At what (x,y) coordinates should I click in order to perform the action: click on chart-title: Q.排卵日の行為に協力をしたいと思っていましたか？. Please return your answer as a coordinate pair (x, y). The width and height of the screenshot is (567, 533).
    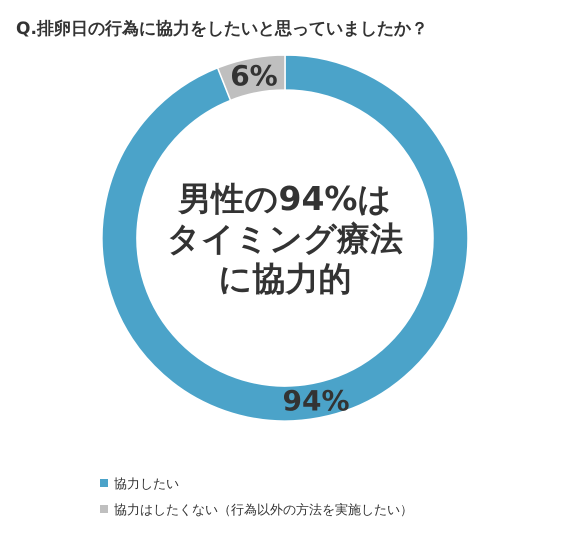
    Looking at the image, I should click on (222, 29).